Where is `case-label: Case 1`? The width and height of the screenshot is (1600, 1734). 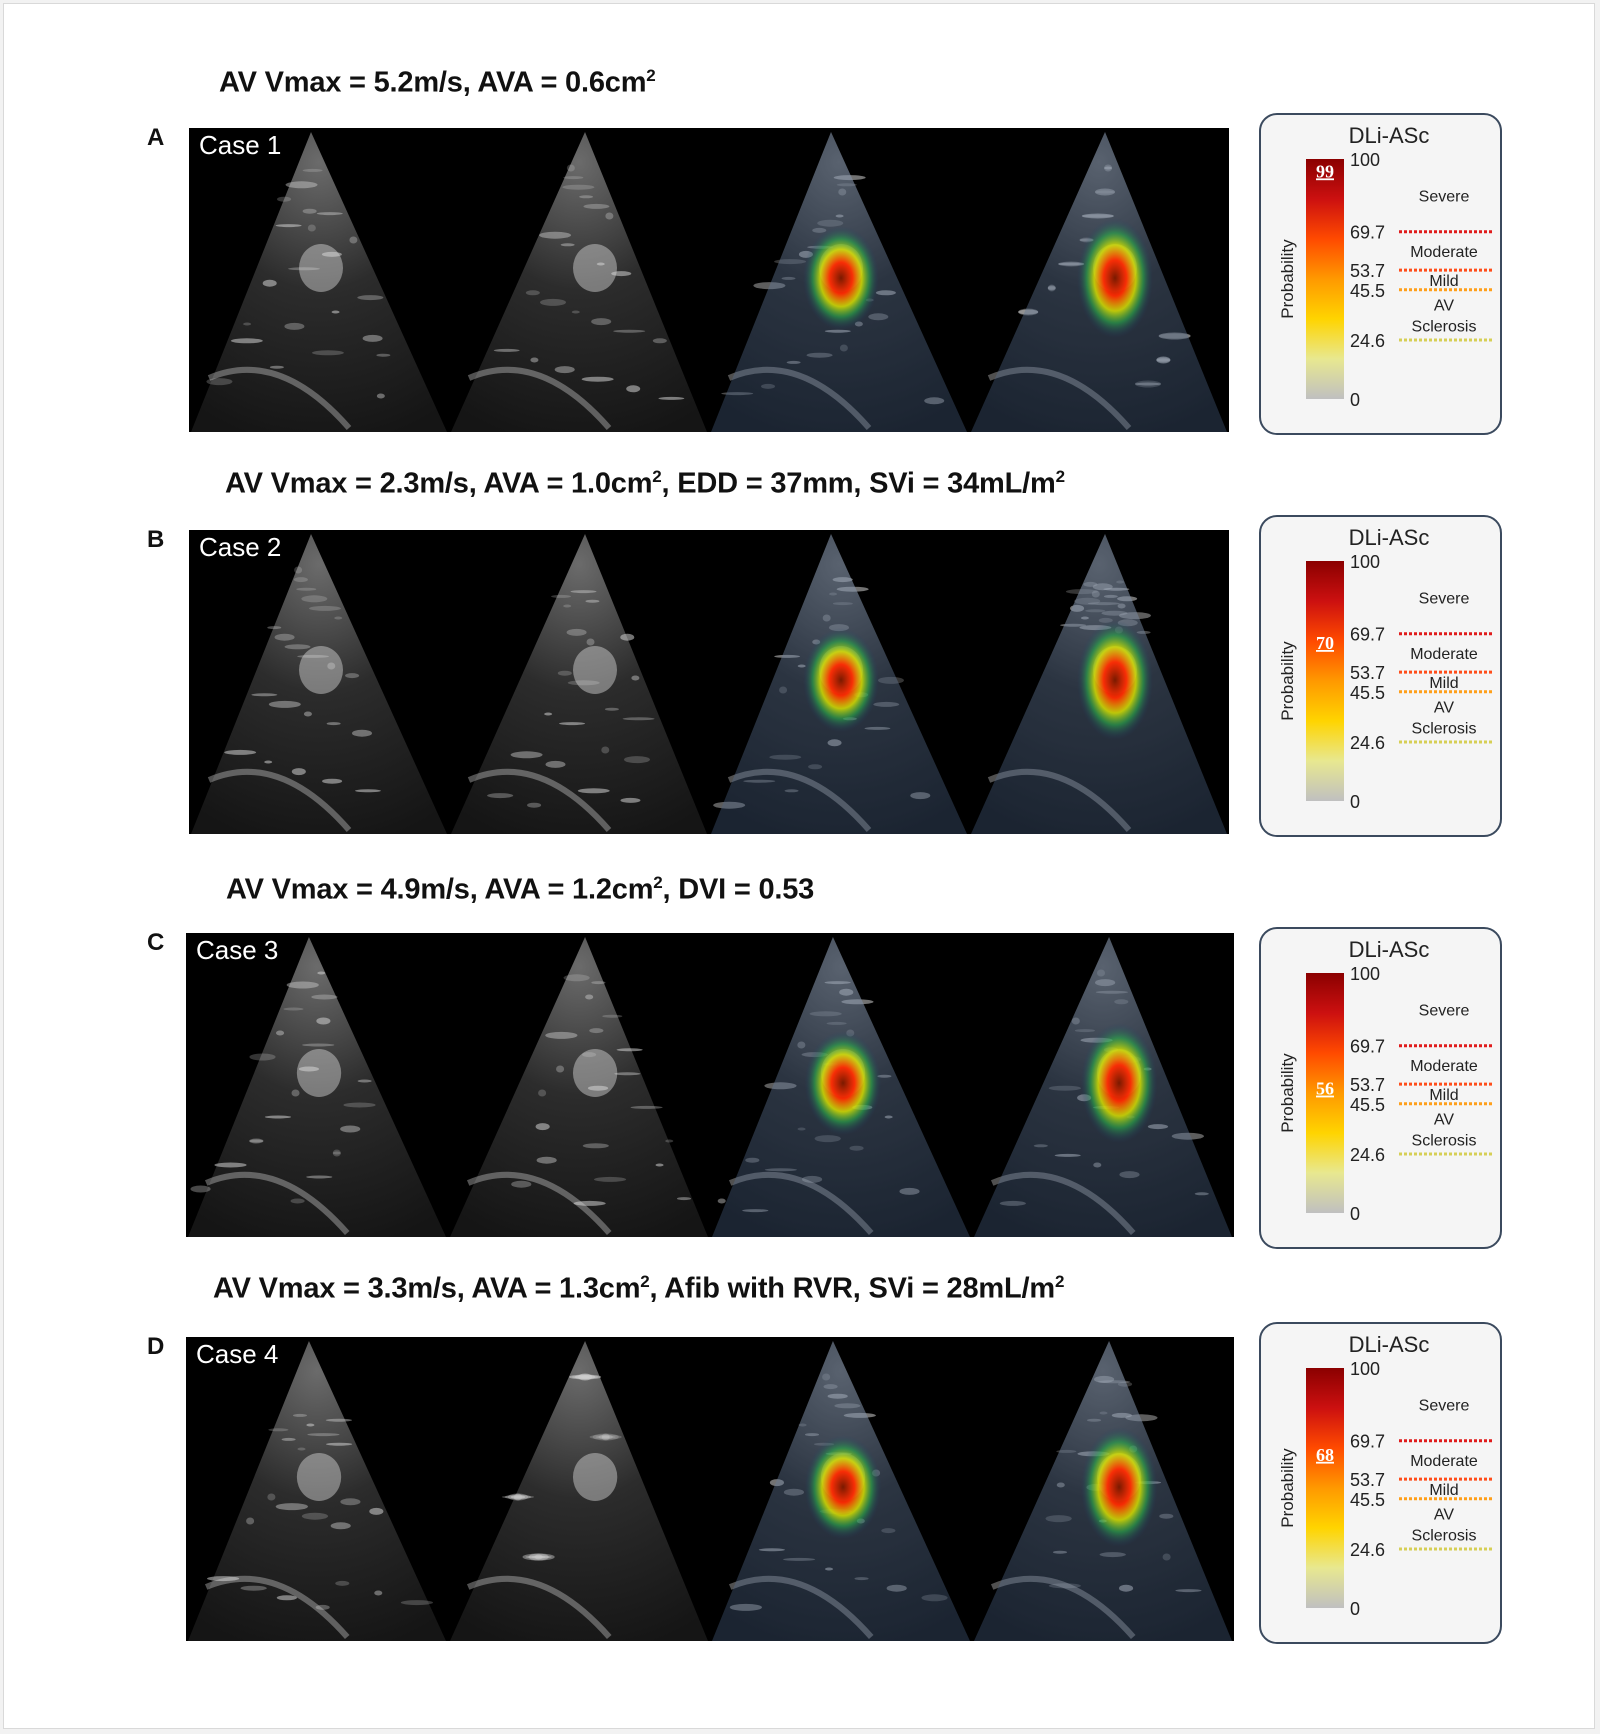 case-label: Case 1 is located at coordinates (240, 145).